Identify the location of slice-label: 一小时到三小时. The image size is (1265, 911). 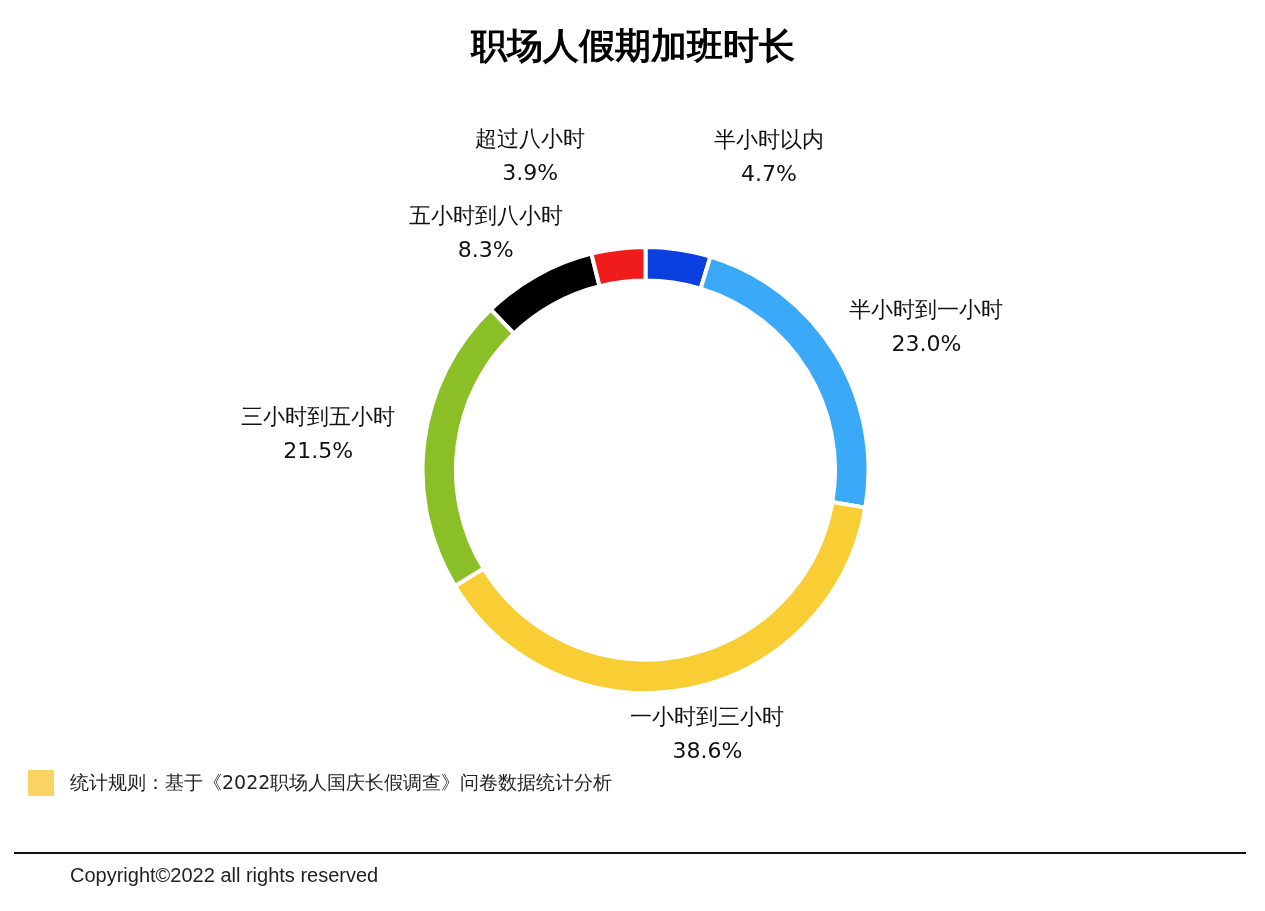
(707, 716).